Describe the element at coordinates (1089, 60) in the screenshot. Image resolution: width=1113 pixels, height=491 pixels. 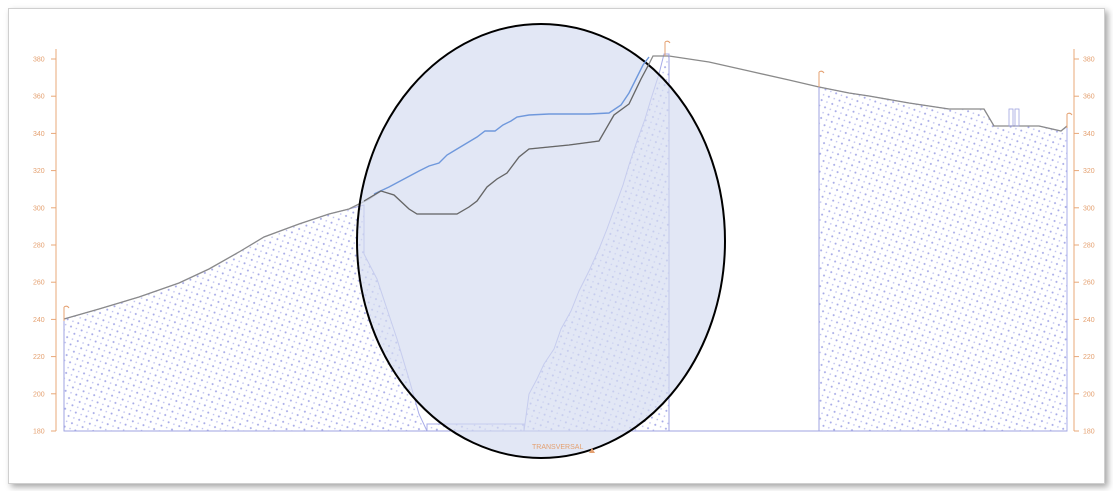
I see `right-axis-tick-label: 380` at that location.